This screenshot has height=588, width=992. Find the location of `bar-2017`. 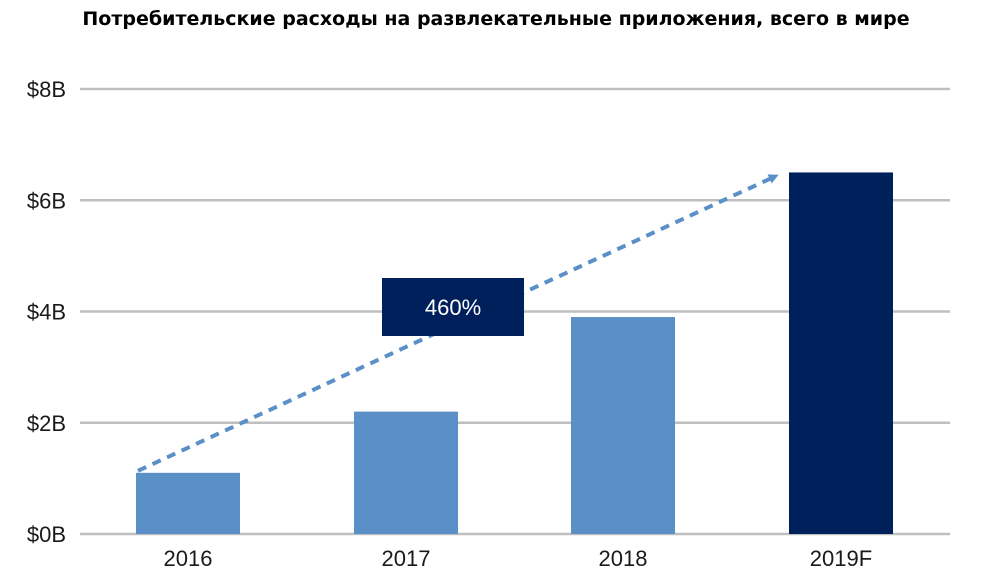

bar-2017 is located at coordinates (406, 472).